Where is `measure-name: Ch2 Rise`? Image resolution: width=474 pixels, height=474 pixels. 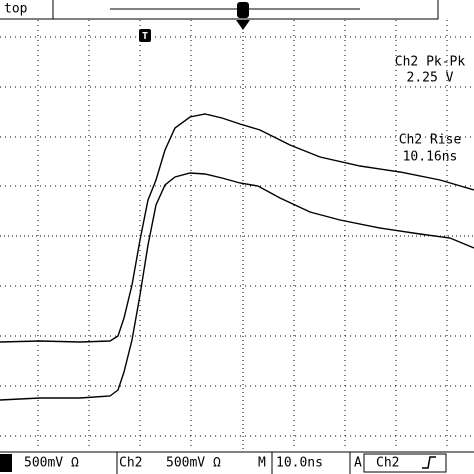 measure-name: Ch2 Rise is located at coordinates (430, 140).